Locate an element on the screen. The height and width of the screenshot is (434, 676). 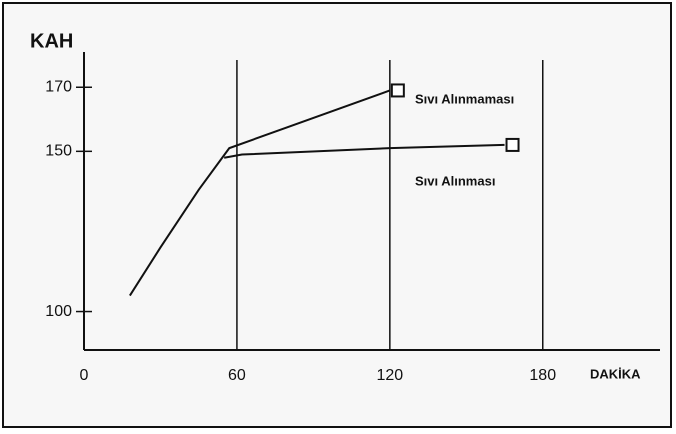
x-tick-label: 120 is located at coordinates (389, 375).